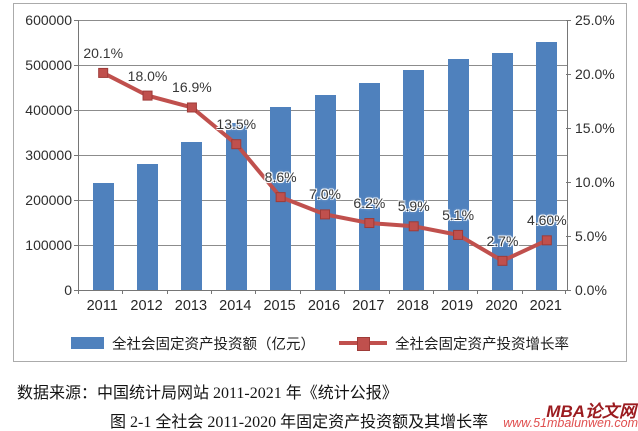 The width and height of the screenshot is (638, 431). What do you see at coordinates (502, 171) in the screenshot?
I see `bar-2020` at bounding box center [502, 171].